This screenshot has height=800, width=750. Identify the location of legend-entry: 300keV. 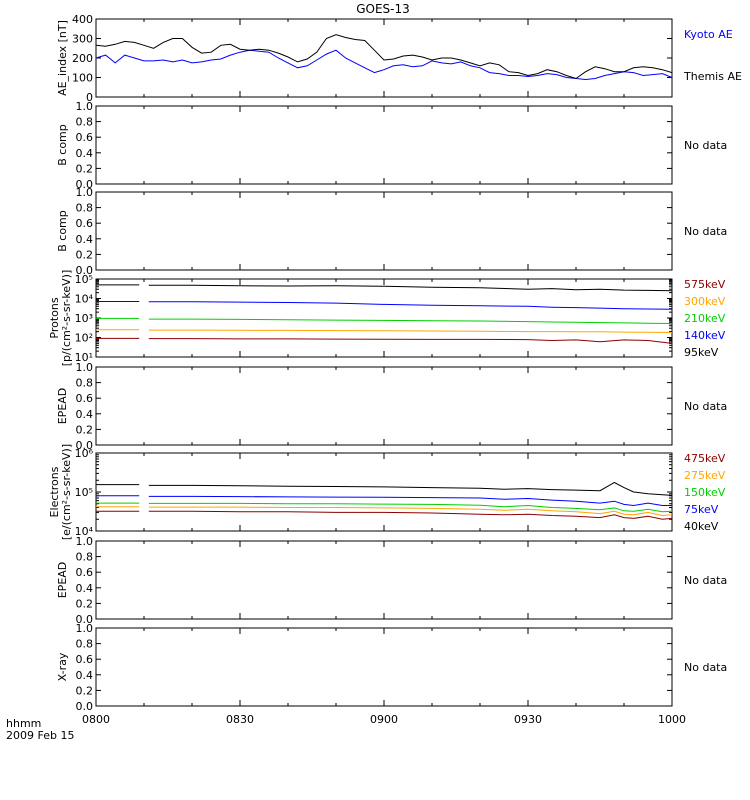
(705, 301).